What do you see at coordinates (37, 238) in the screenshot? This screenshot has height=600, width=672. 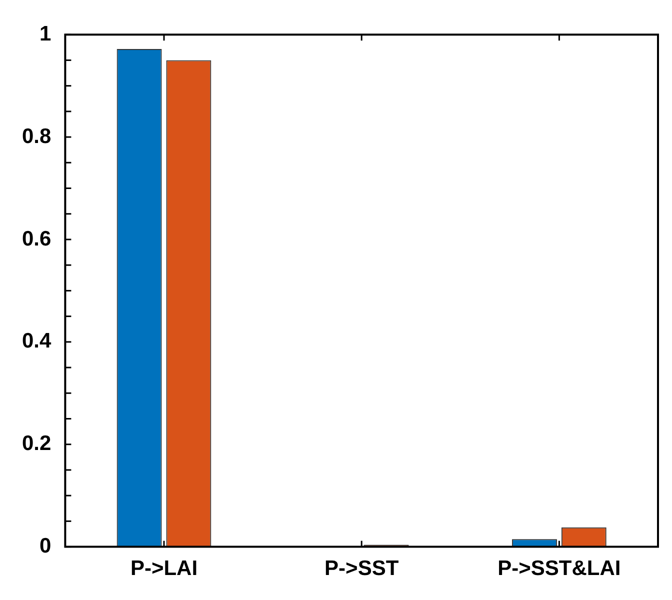 I see `y-tick-label: 0.6` at bounding box center [37, 238].